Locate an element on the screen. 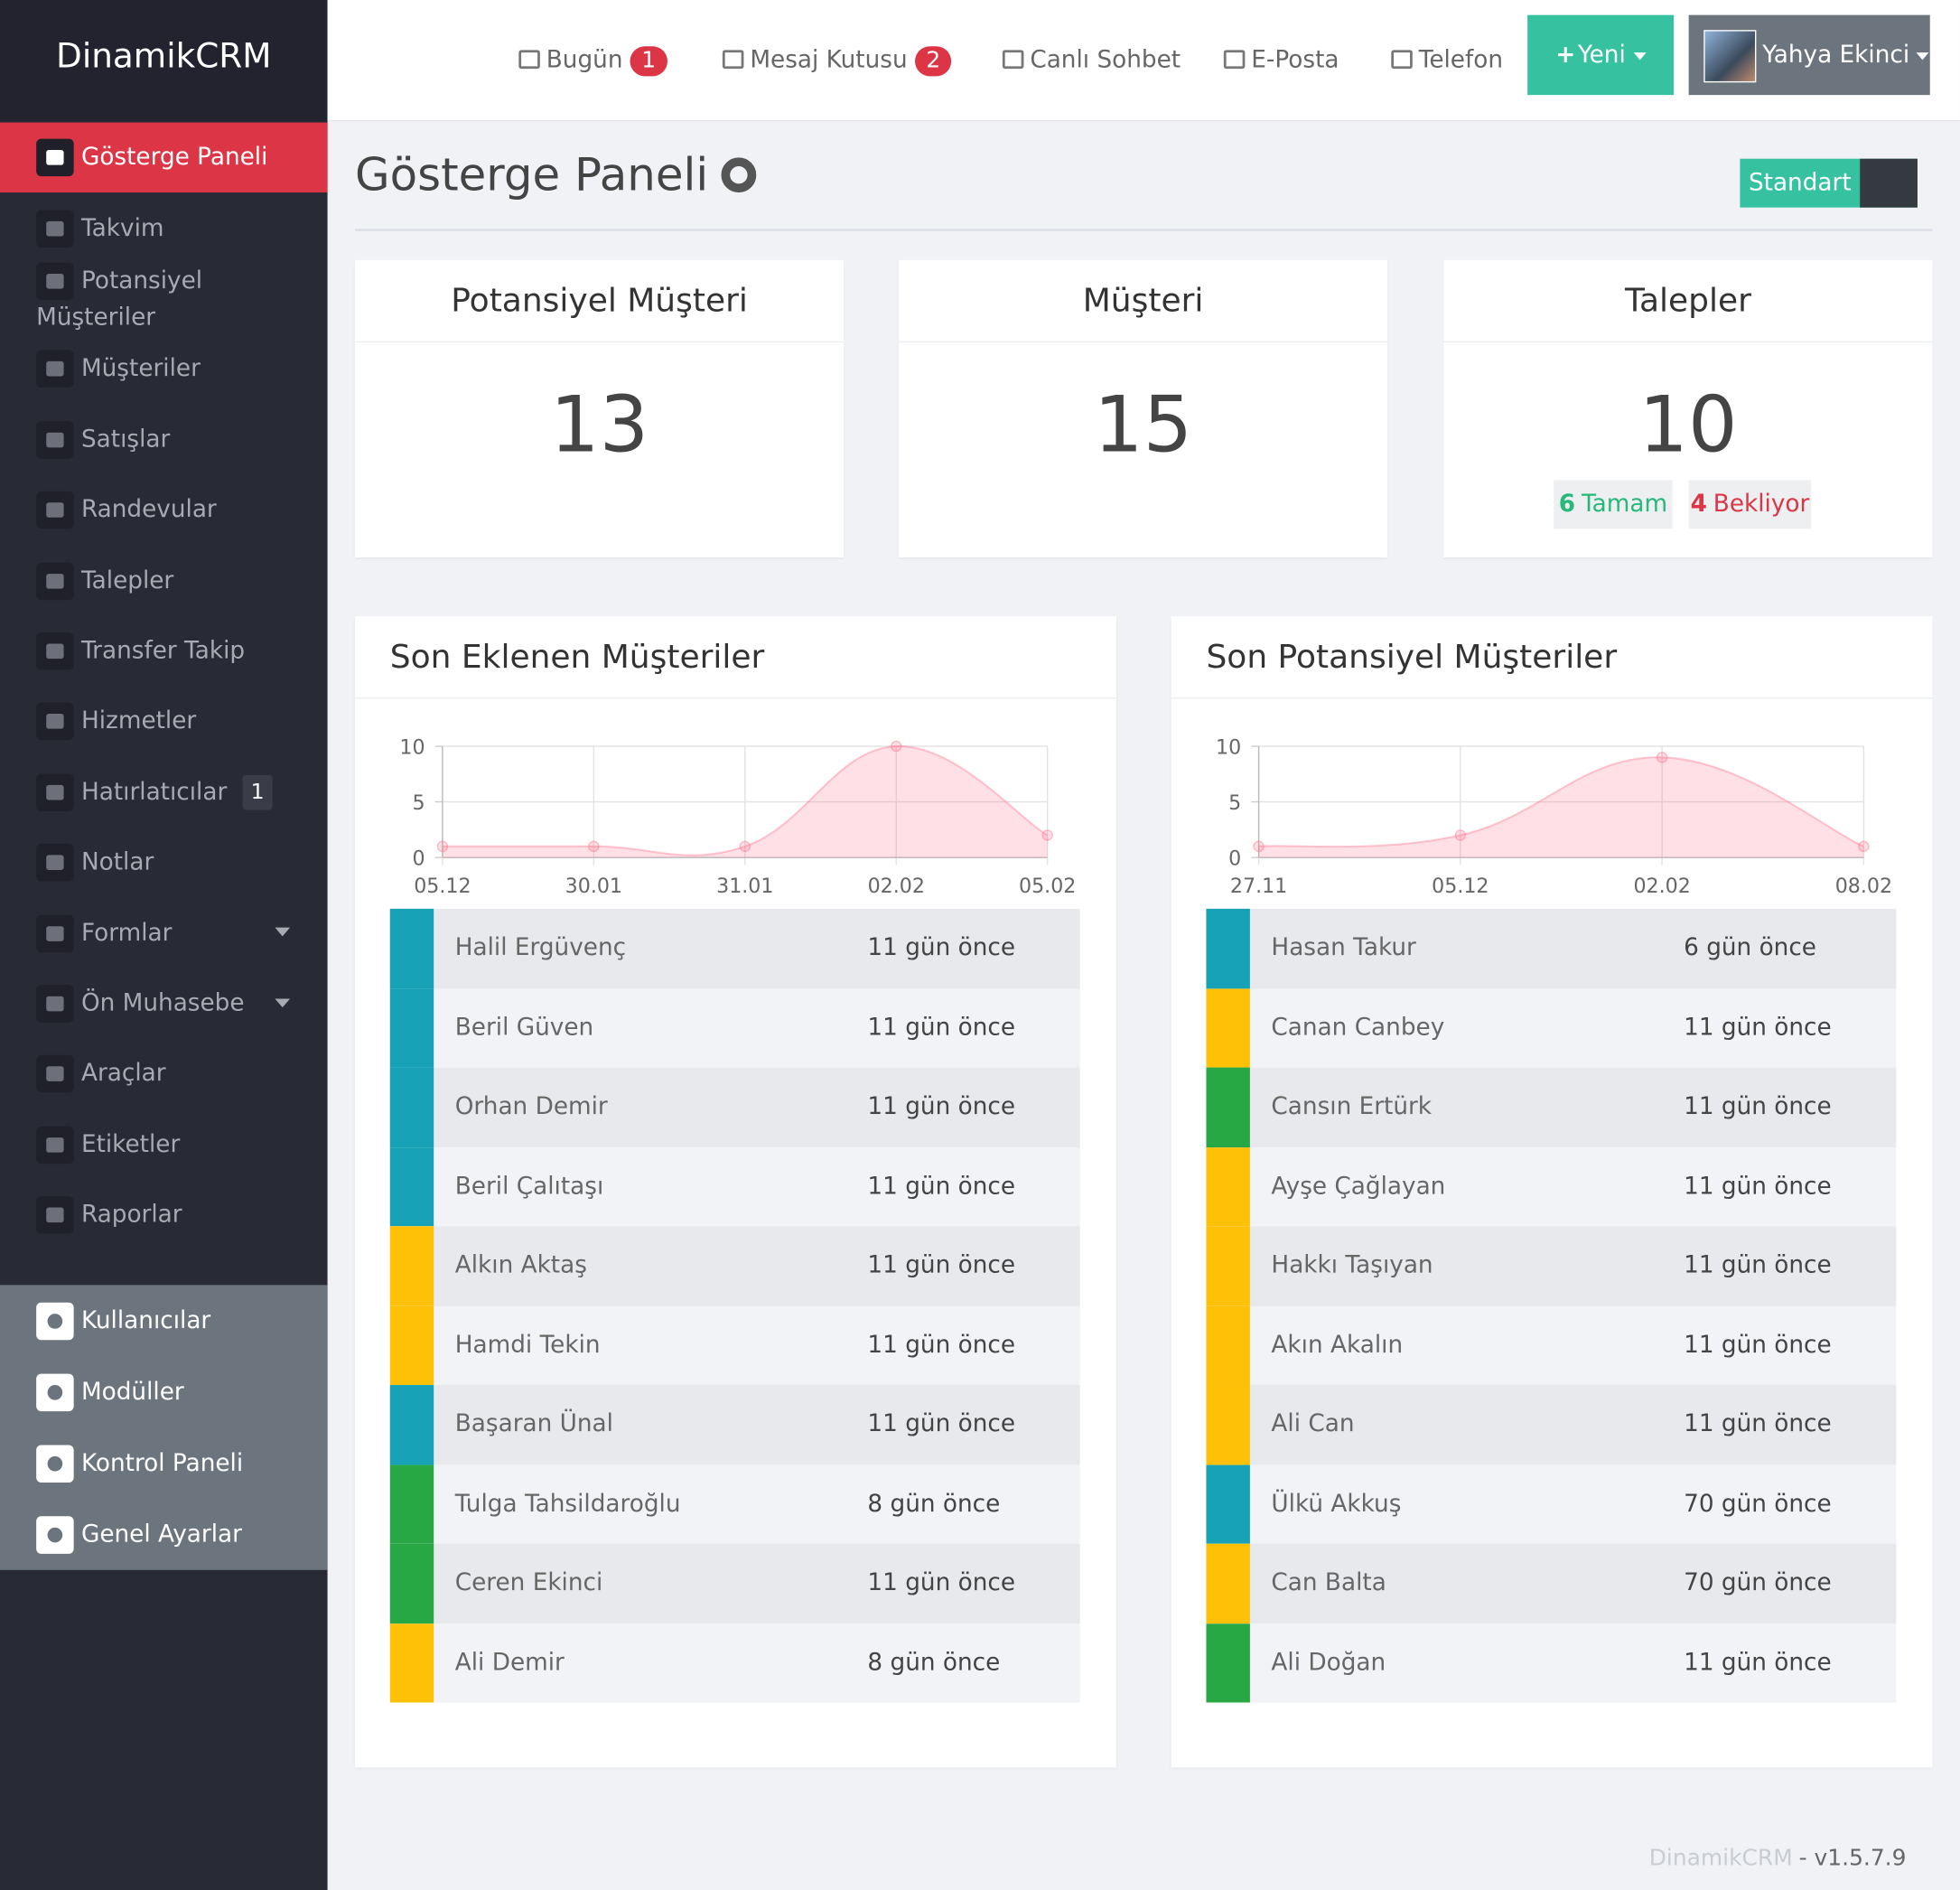 This screenshot has height=1890, width=1960. y-tick-label: 10 is located at coordinates (1228, 747).